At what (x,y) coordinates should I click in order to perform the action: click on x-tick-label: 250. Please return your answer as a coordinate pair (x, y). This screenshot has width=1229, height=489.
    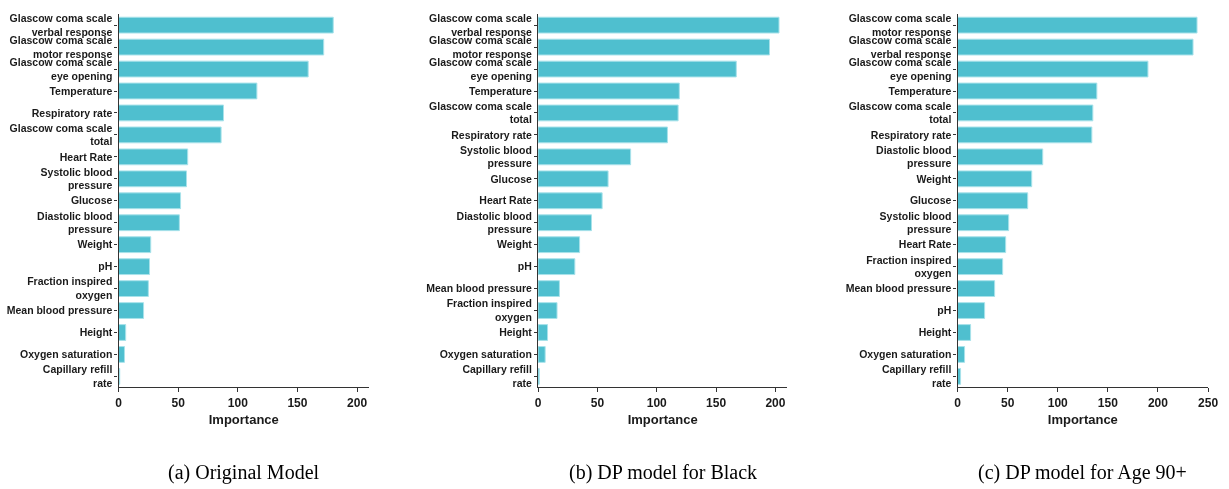
    Looking at the image, I should click on (1208, 402).